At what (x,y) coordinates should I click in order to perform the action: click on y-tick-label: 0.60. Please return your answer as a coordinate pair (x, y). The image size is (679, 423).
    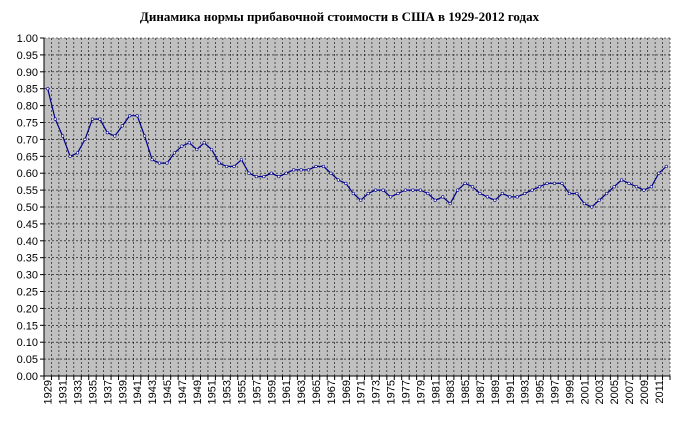
    Looking at the image, I should click on (27, 174).